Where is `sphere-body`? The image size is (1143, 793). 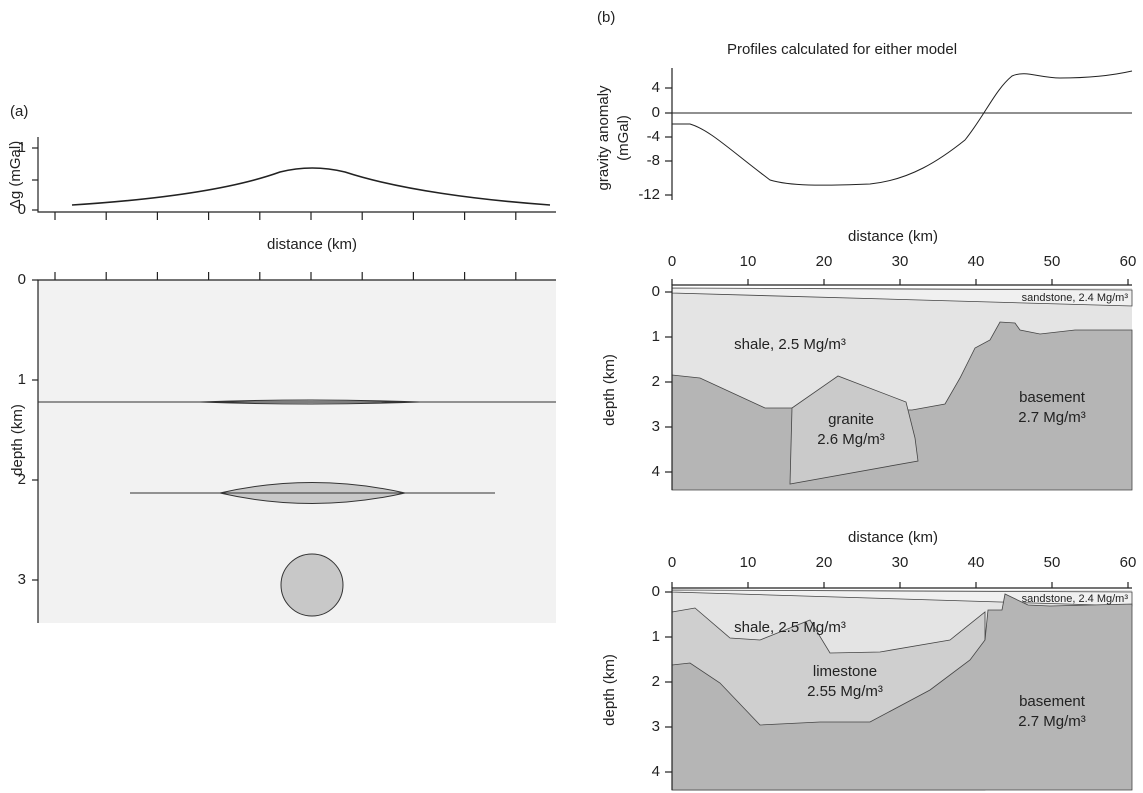
sphere-body is located at coordinates (312, 585).